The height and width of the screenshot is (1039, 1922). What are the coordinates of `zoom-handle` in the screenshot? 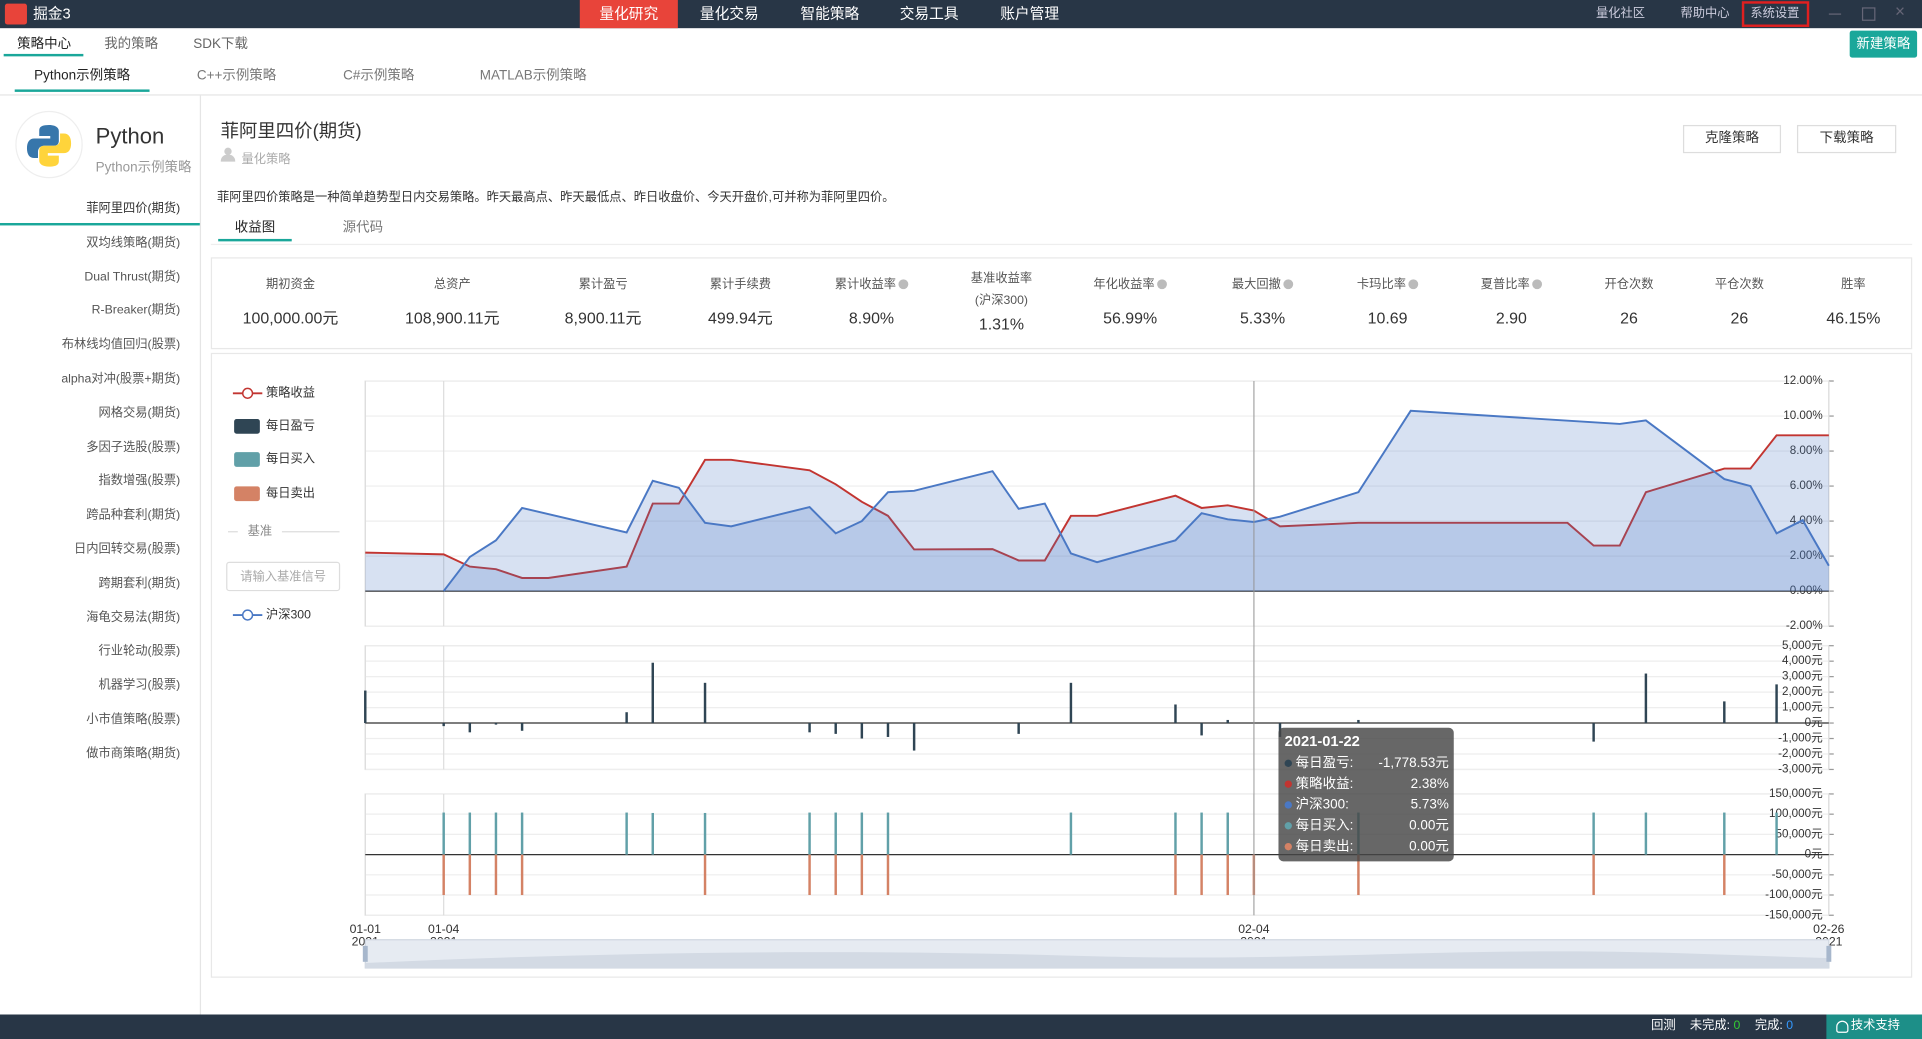 It's located at (1829, 953).